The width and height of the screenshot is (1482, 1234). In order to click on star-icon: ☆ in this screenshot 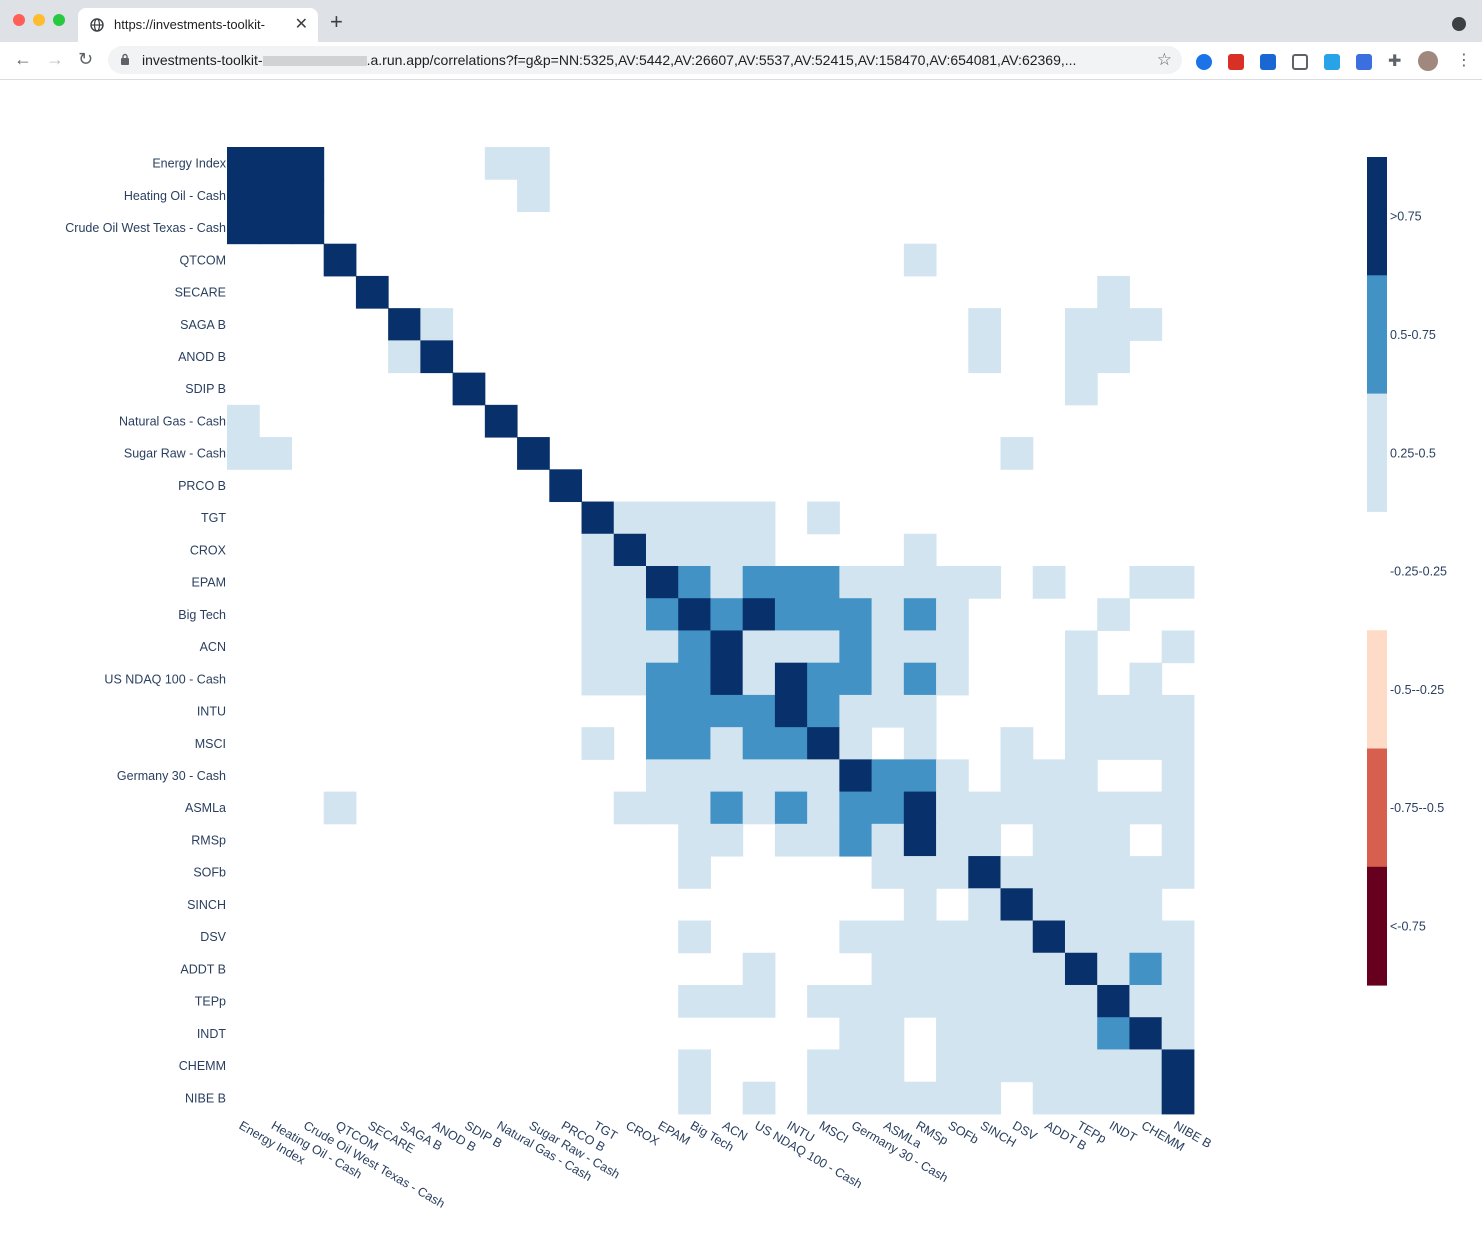, I will do `click(1164, 59)`.